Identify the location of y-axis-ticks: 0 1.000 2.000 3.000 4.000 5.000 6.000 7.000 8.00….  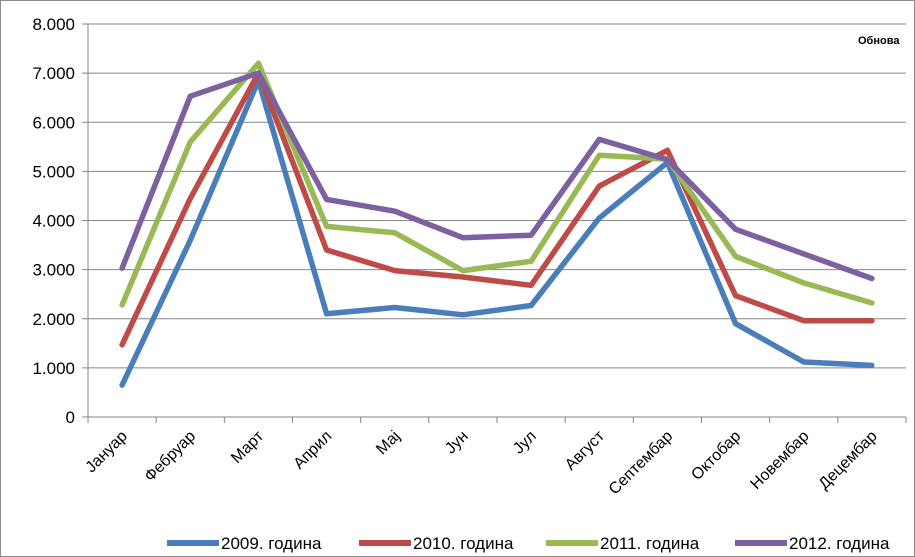
(53, 221).